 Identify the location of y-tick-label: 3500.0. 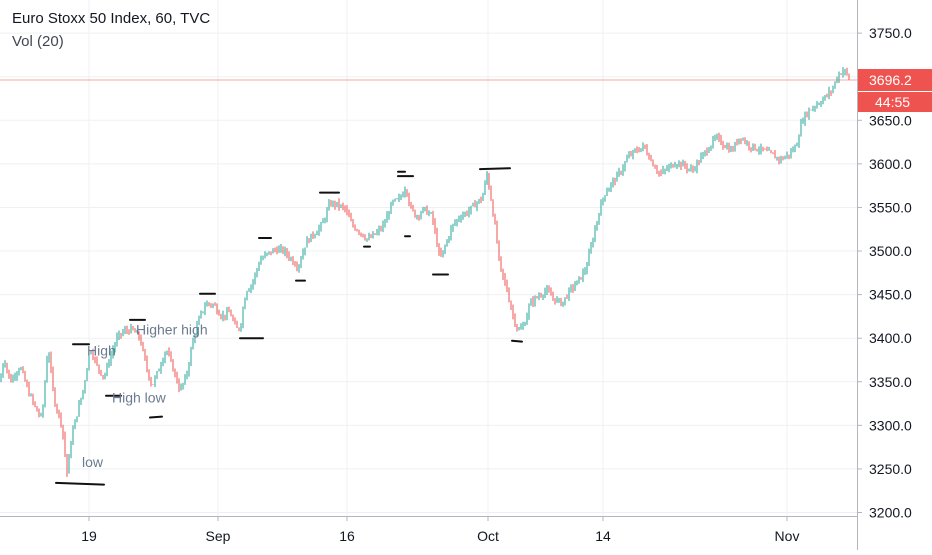
(890, 251).